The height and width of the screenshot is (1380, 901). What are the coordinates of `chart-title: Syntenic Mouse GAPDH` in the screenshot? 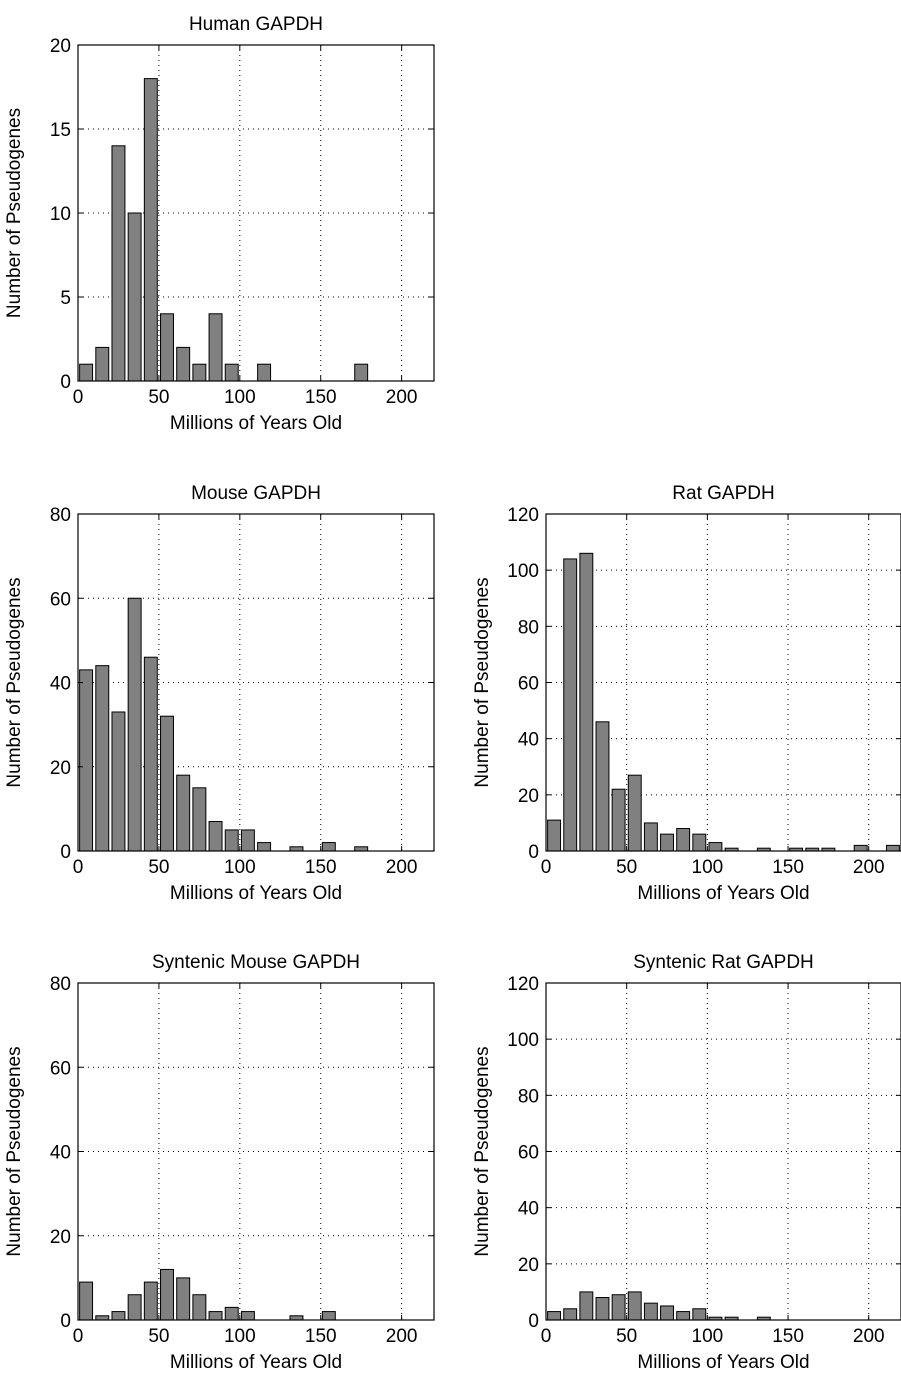 It's located at (256, 962).